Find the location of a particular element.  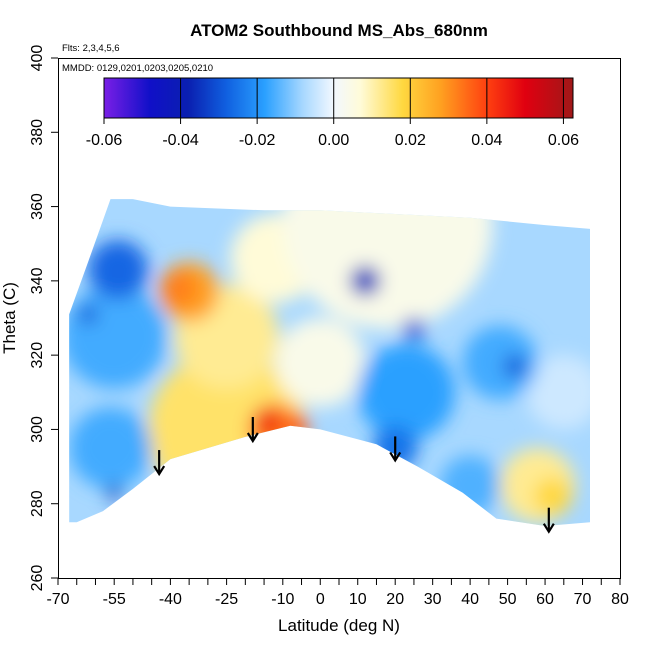

colorbar-tick-label: 0.04 is located at coordinates (486, 140).